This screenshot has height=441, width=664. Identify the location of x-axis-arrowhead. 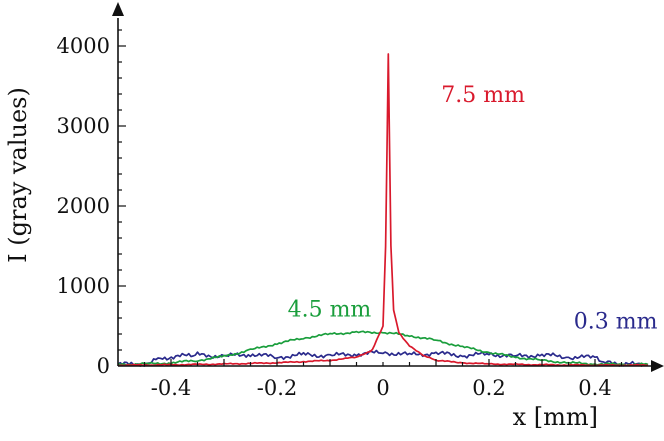
(657, 366).